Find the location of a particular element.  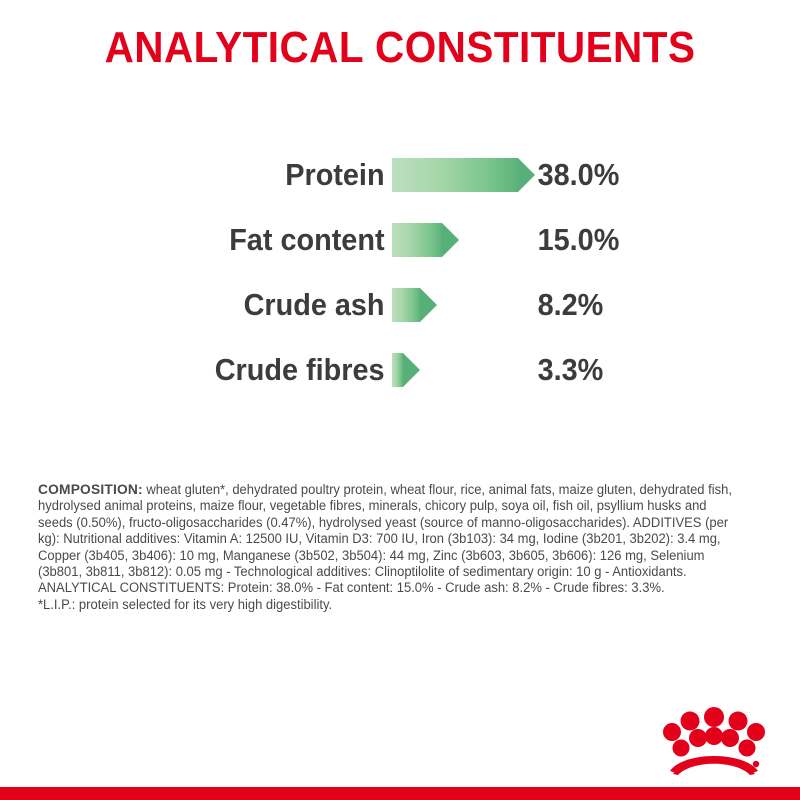

constituent-value: 8.2% is located at coordinates (570, 304).